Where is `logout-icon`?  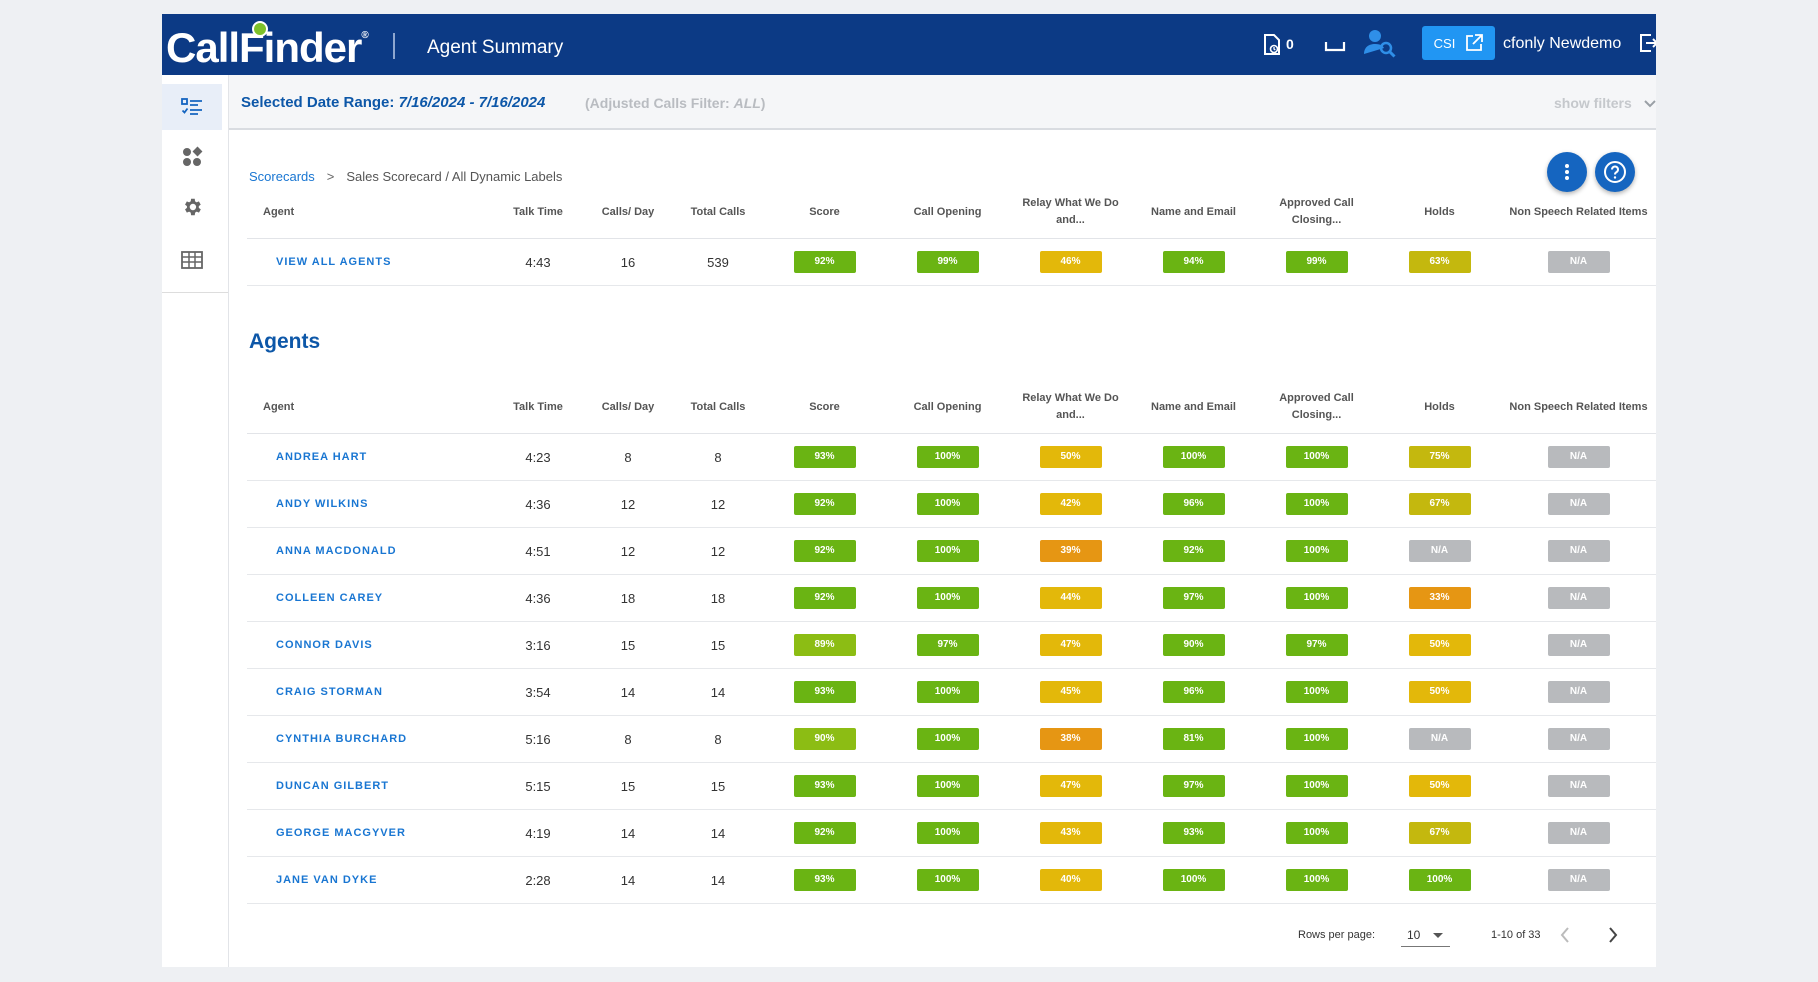
logout-icon is located at coordinates (1647, 43).